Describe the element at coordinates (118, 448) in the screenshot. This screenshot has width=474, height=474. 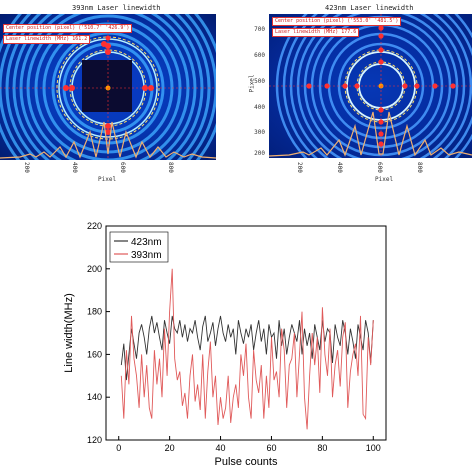
I see `x-tick-label: 0` at that location.